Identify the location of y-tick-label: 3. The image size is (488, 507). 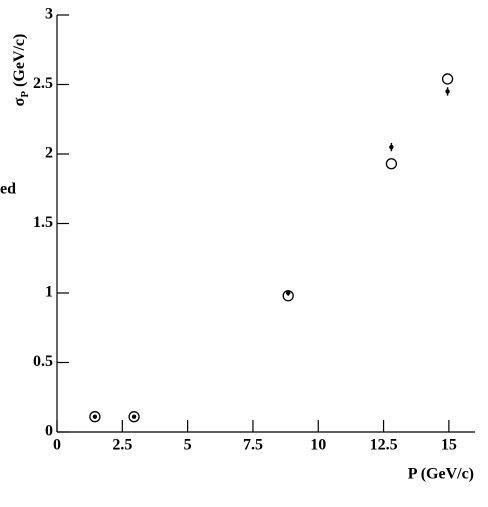
(49, 14).